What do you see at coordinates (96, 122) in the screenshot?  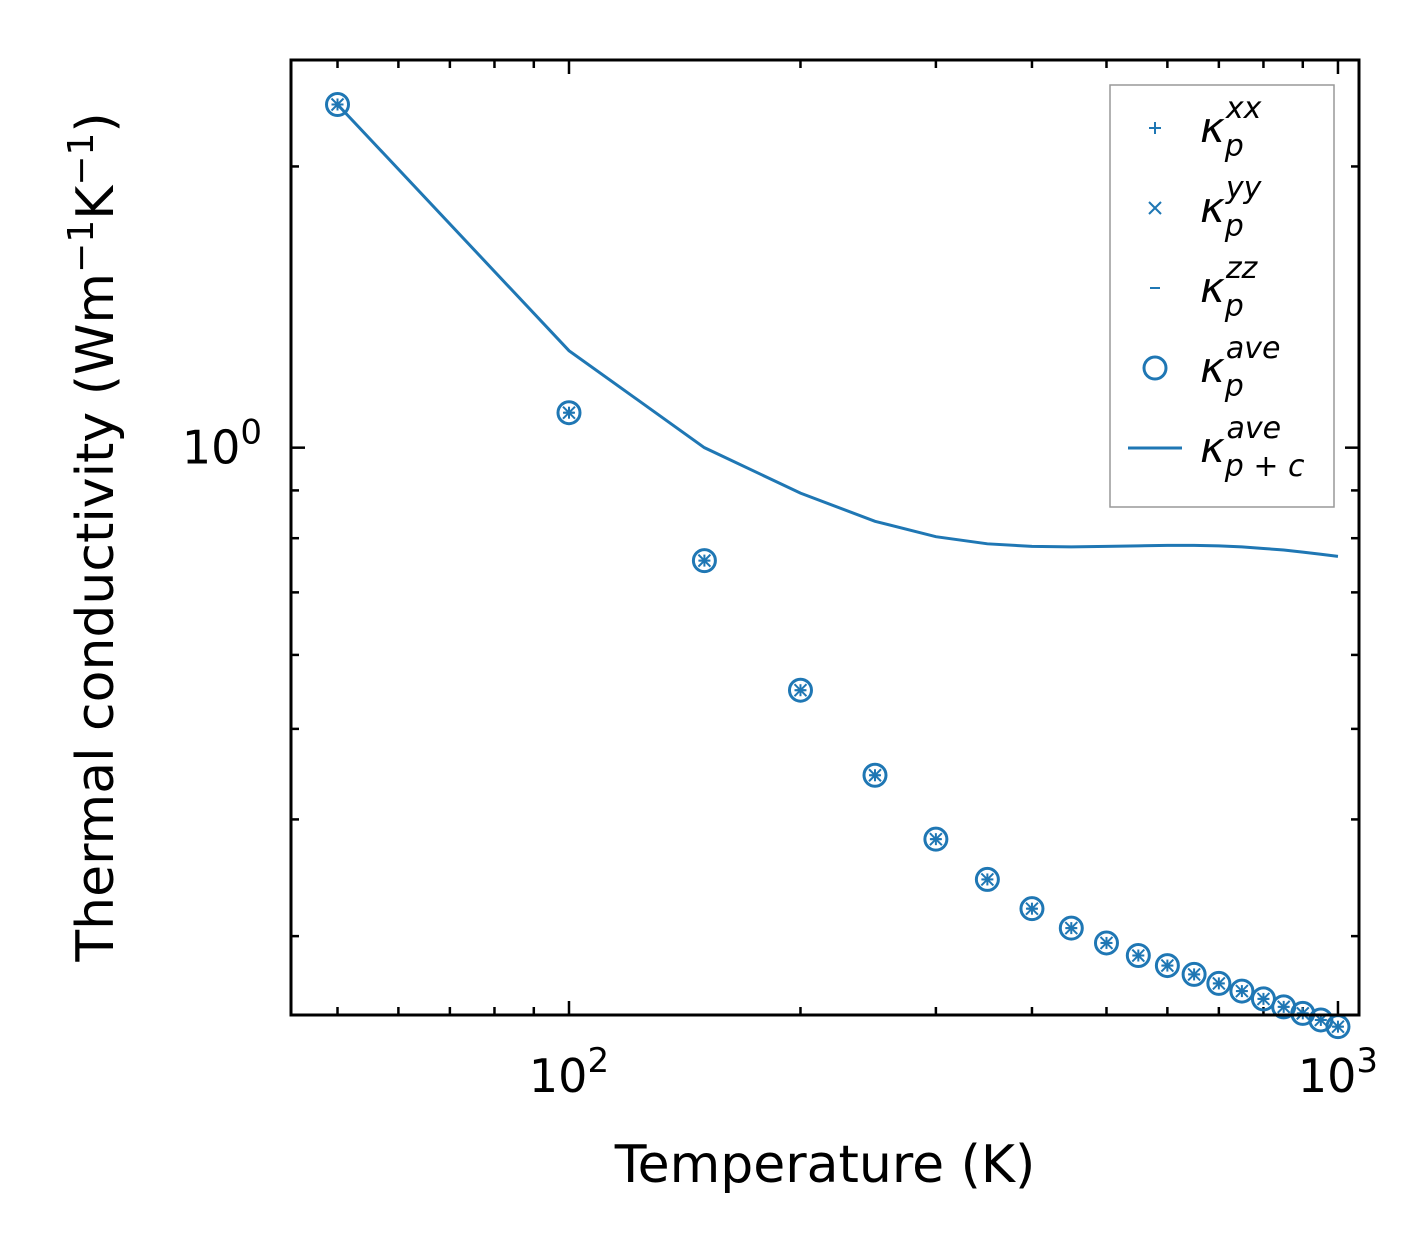 I see `y-axis-title-end: )` at bounding box center [96, 122].